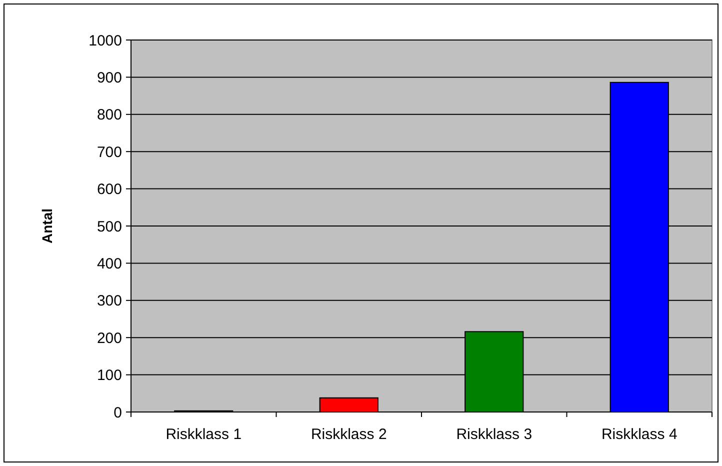 Image resolution: width=722 pixels, height=466 pixels. I want to click on y-tick-label: 800, so click(109, 115).